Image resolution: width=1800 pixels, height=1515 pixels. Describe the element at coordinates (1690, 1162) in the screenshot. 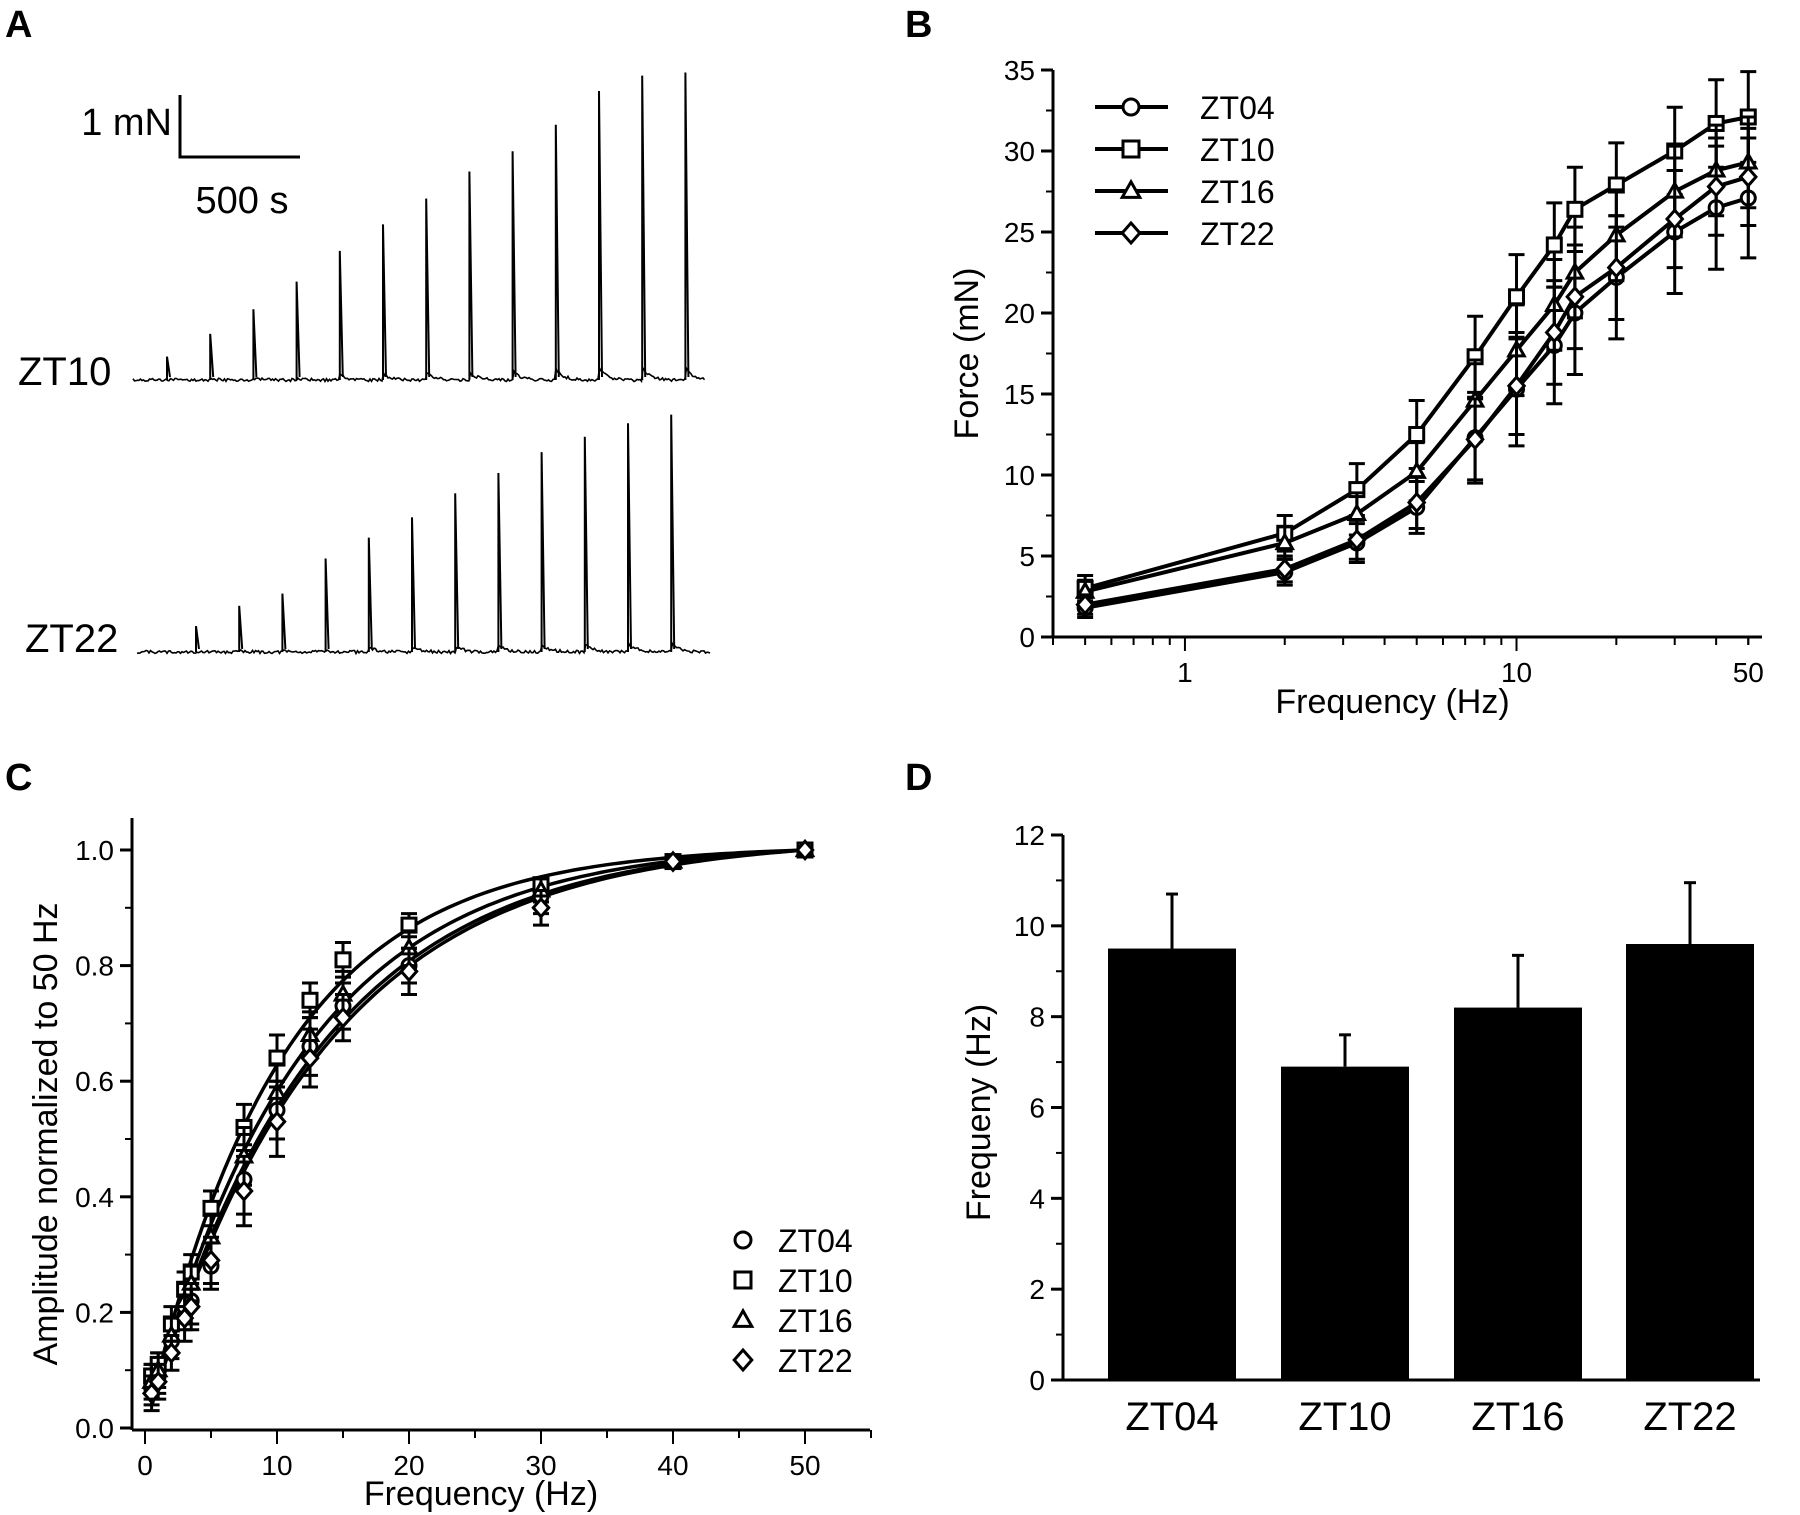

I see `bar-zt22` at that location.